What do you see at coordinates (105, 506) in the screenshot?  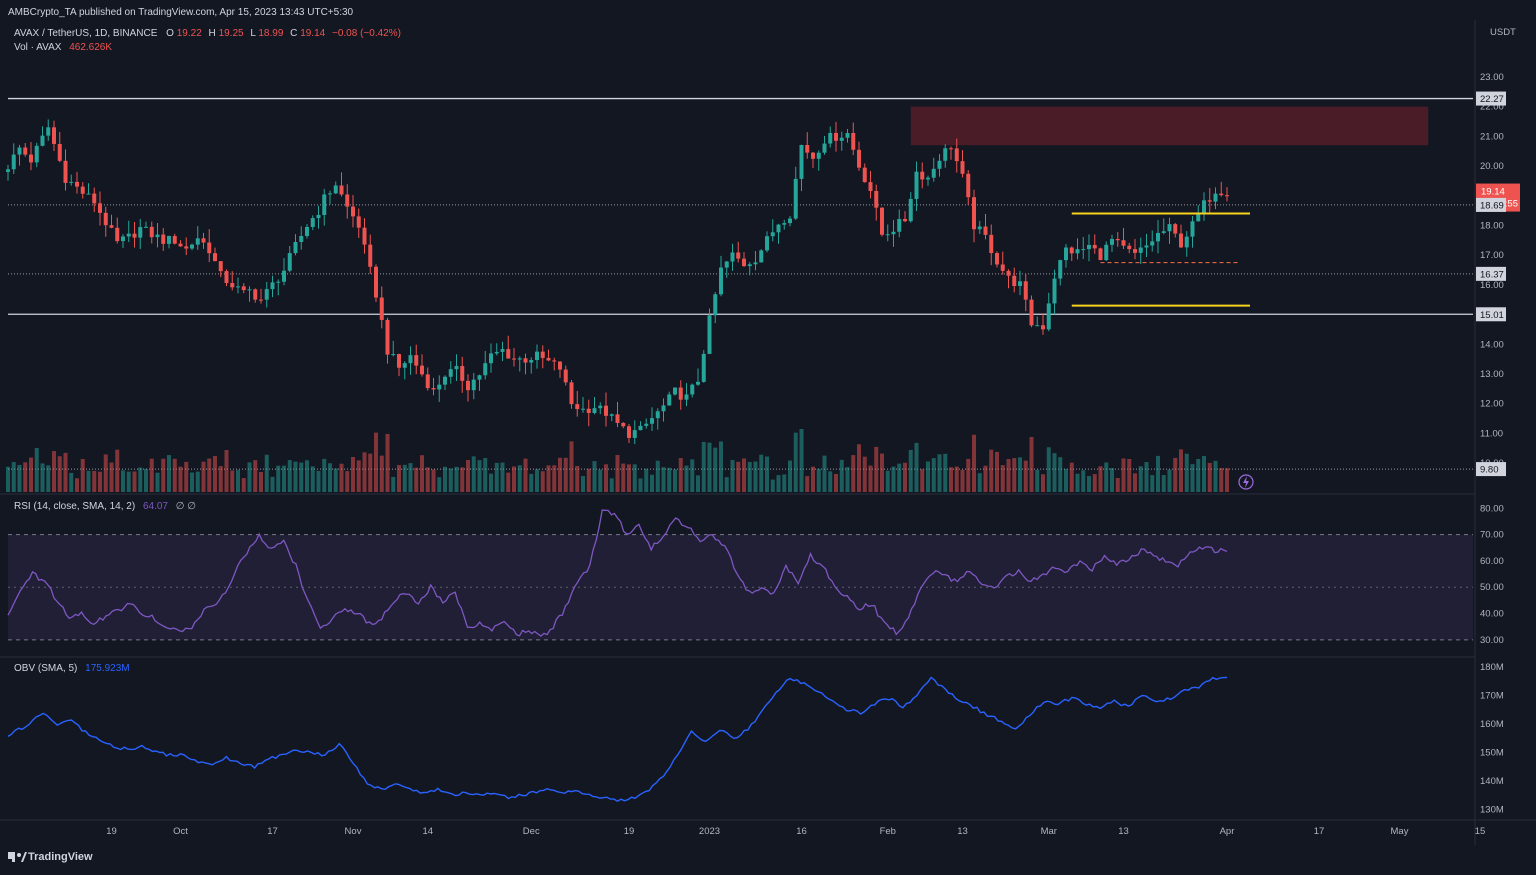 I see `rsi-legend: RSI (14, close, SMA, 14, 2) 64.07 ∅ ∅` at bounding box center [105, 506].